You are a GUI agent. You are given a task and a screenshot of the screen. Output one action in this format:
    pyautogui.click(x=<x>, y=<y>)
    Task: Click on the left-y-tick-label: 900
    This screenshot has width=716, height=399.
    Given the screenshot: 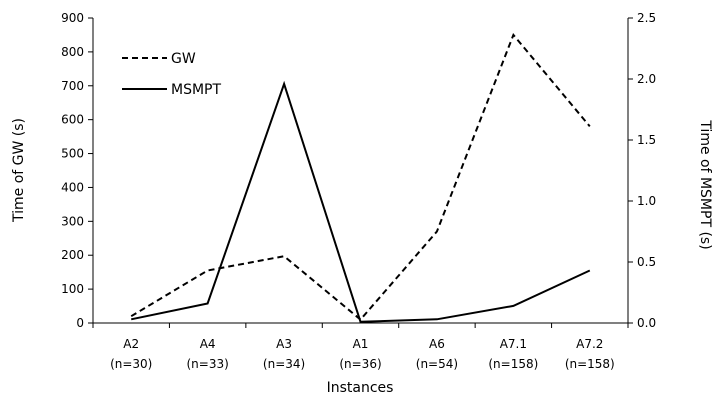 What is the action you would take?
    pyautogui.click(x=72, y=18)
    